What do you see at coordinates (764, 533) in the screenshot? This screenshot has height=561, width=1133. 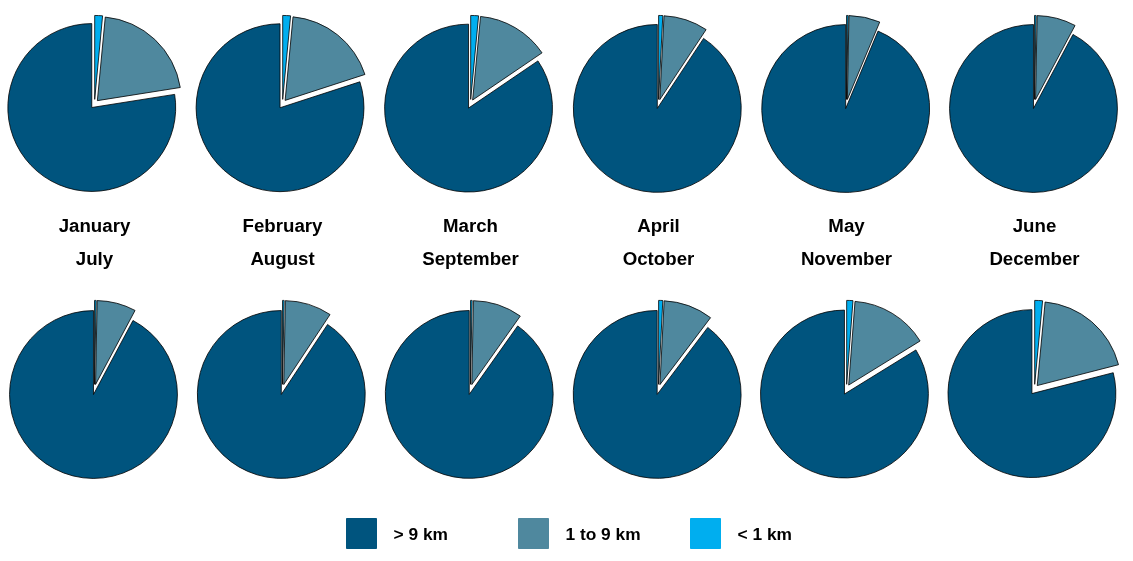 I see `legend-label: < 1 km` at bounding box center [764, 533].